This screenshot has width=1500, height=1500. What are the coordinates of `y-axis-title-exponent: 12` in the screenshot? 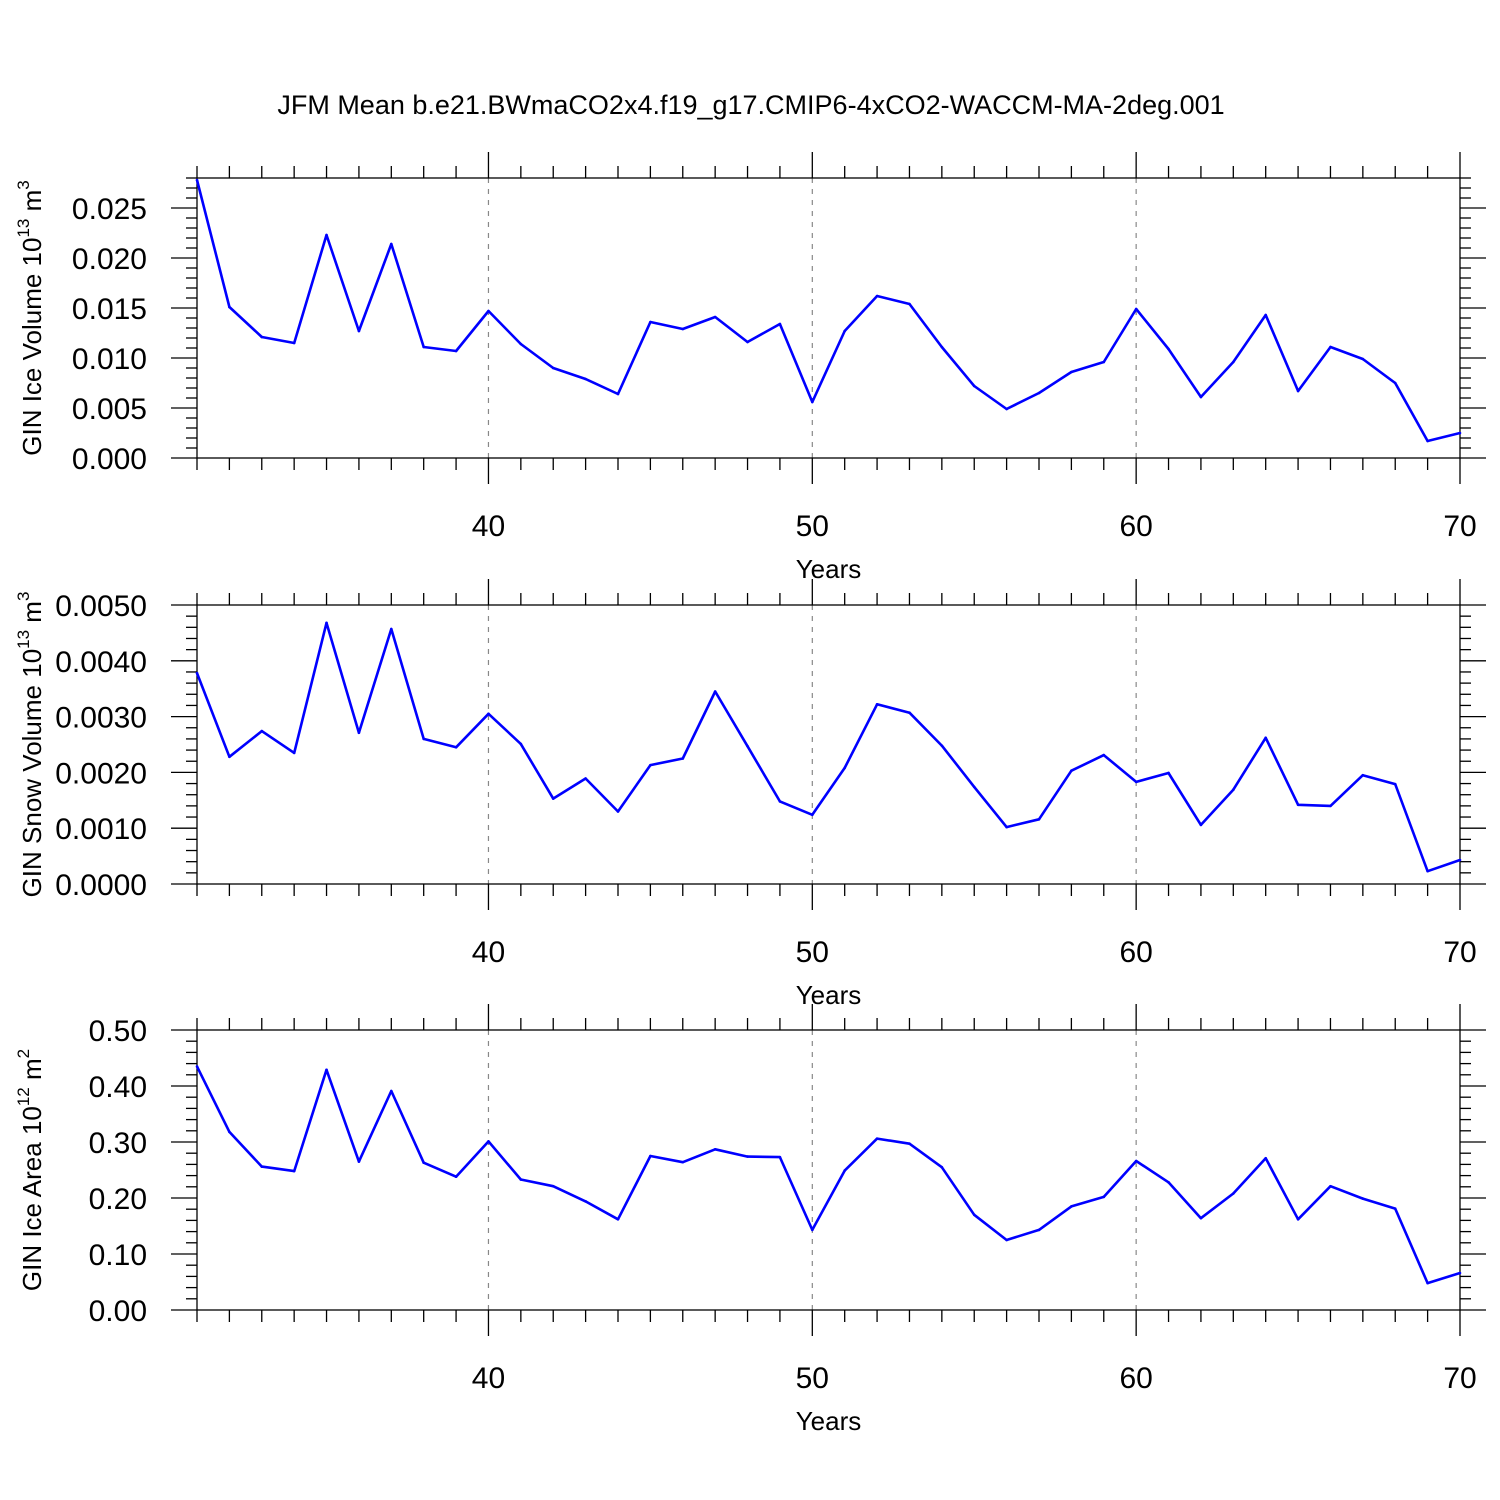 It's located at (23, 1096).